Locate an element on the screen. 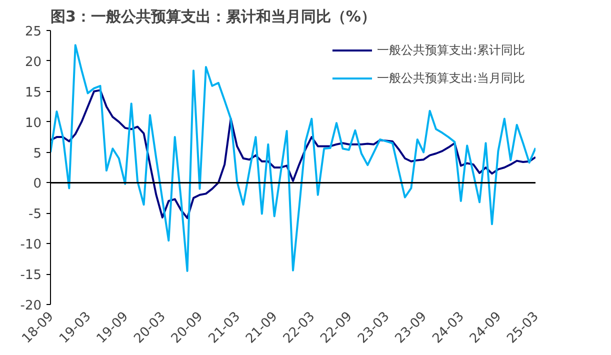 Image resolution: width=611 pixels, height=355 pixels. chart-title: 图3：一般公共预算支出：累计和当月同比（%） is located at coordinates (213, 17).